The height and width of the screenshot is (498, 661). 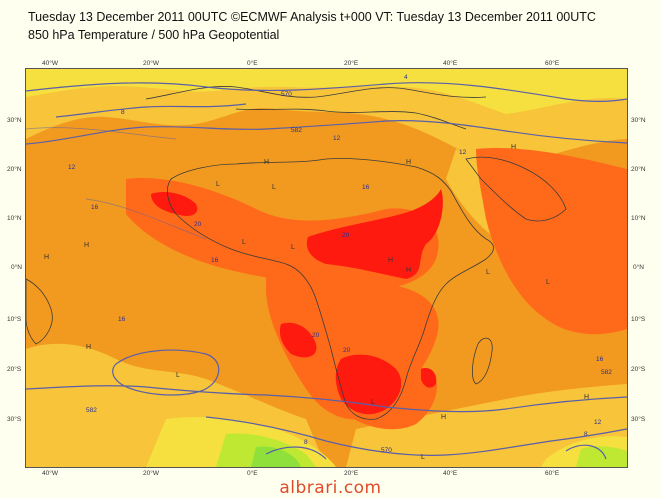 I want to click on hottest-patch-south, so click(x=368, y=384).